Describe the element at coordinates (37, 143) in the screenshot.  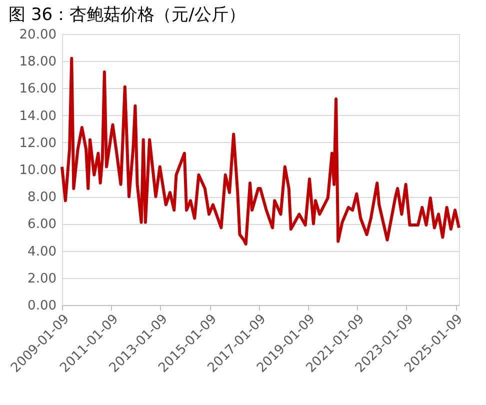
I see `y-tick-label: 12.00` at that location.